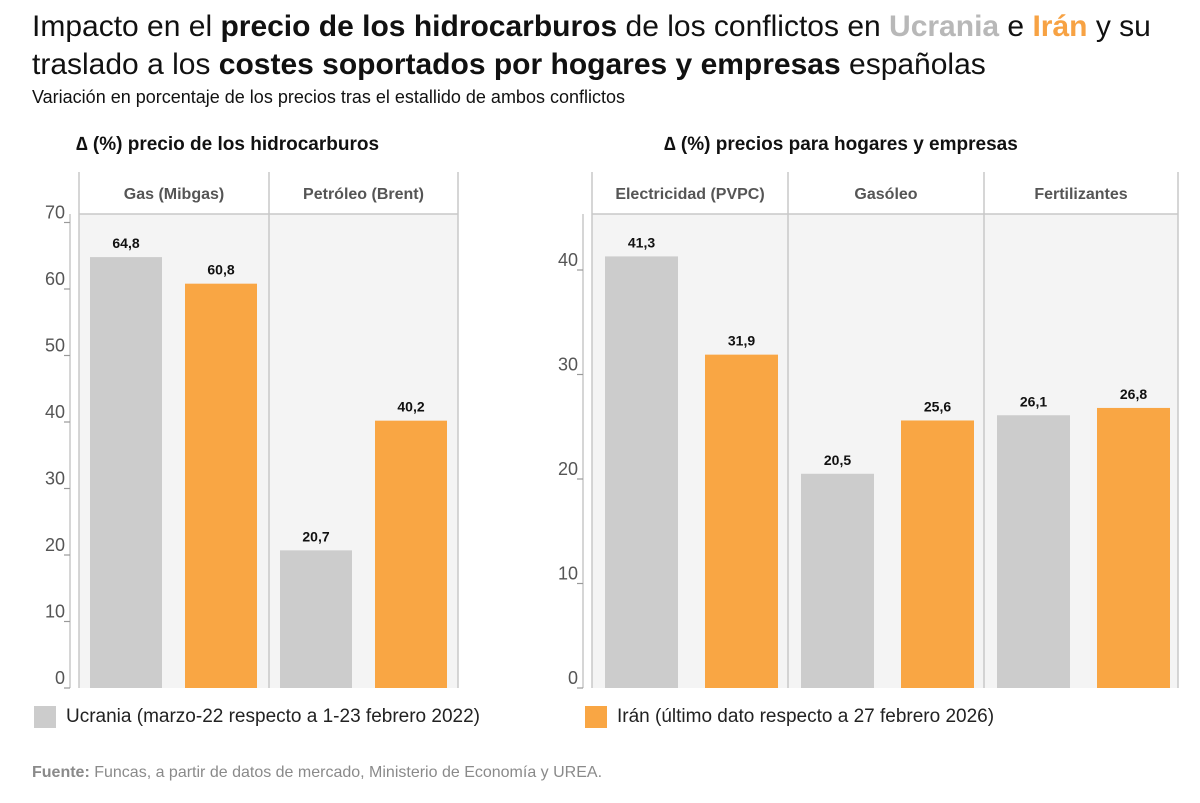 This screenshot has height=803, width=1200. Describe the element at coordinates (1133, 547) in the screenshot. I see `bar-iran-fertilizantes` at that location.